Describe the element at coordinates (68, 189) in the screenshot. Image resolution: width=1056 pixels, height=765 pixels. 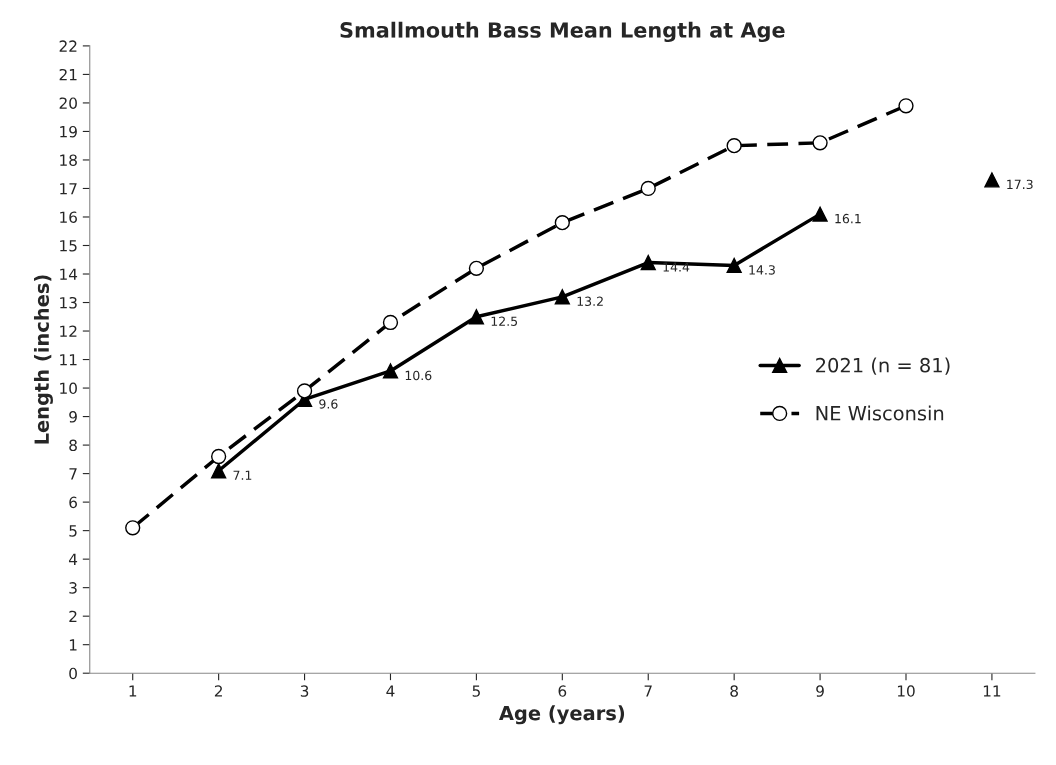
I see `y-tick-label: 17` at that location.